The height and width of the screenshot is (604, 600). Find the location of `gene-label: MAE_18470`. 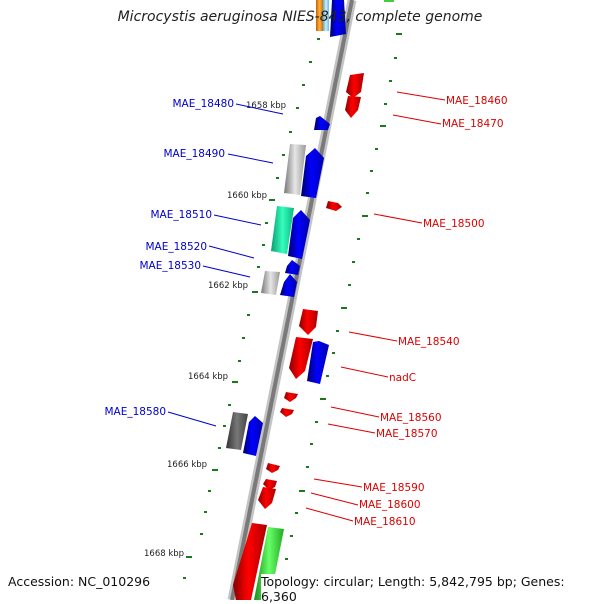

gene-label: MAE_18470 is located at coordinates (473, 124).